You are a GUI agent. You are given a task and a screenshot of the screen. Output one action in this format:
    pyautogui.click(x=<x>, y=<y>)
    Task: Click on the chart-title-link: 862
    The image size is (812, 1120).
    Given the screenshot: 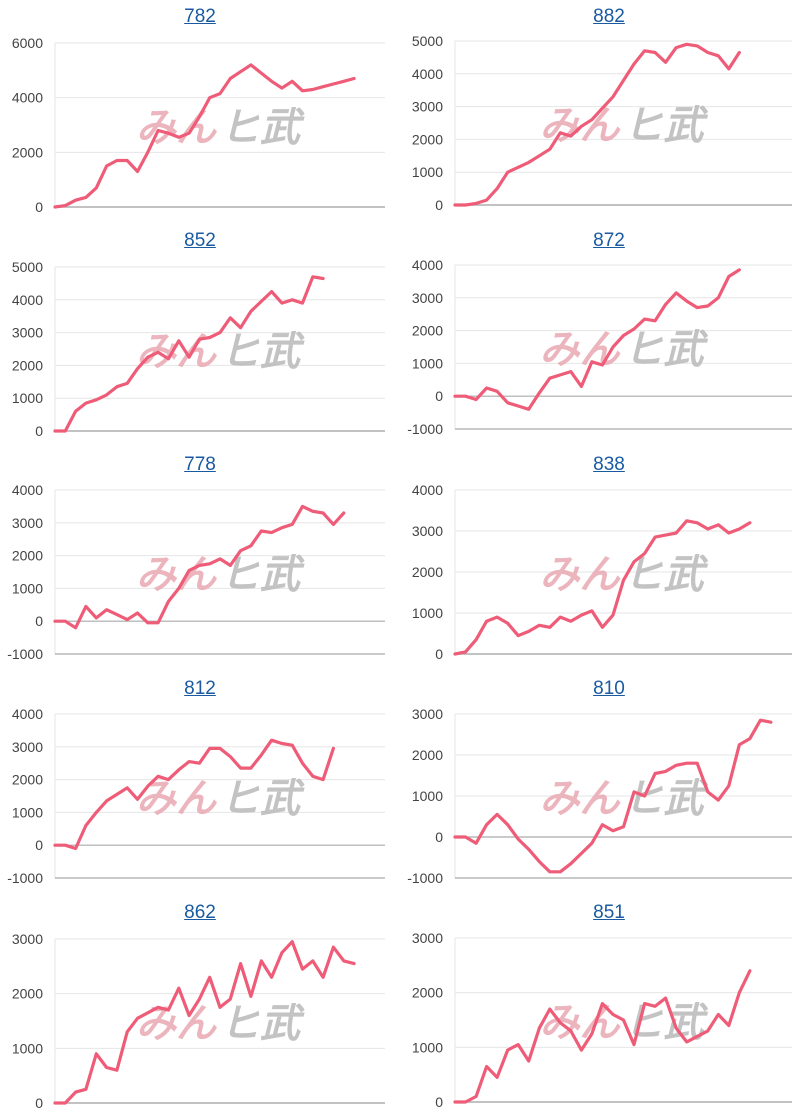 What is the action you would take?
    pyautogui.click(x=200, y=912)
    